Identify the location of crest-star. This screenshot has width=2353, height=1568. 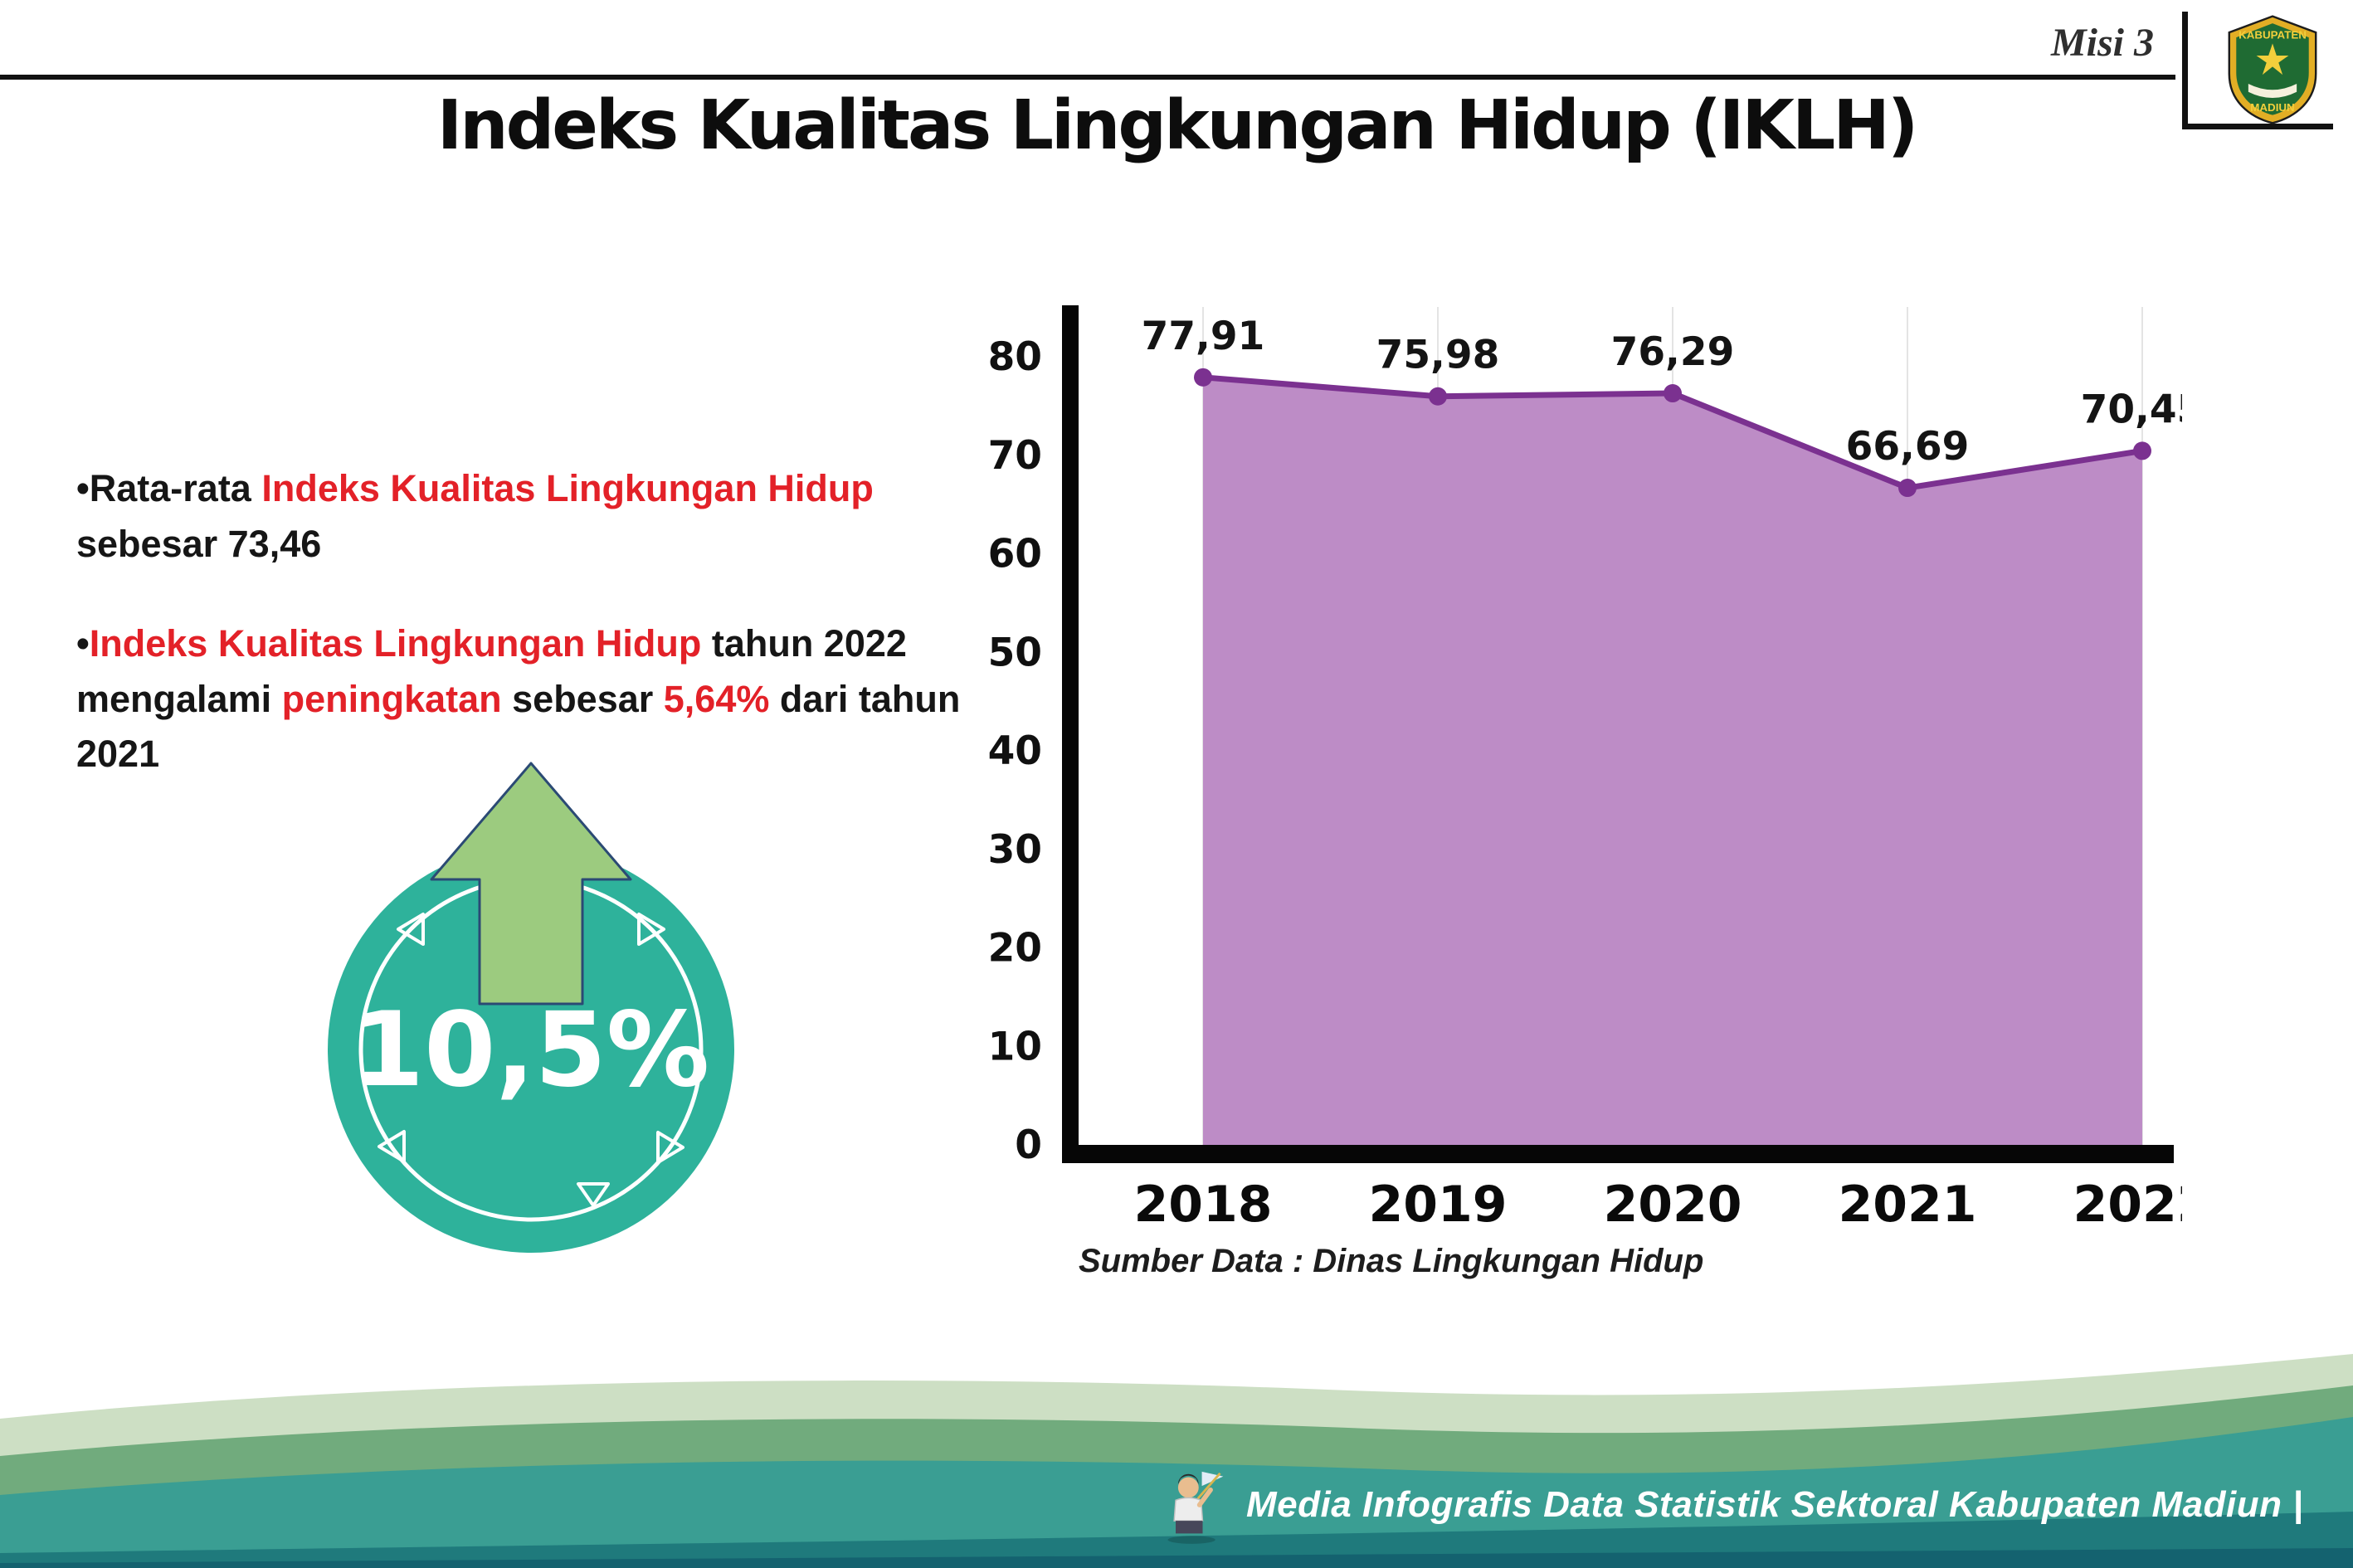
(2272, 59).